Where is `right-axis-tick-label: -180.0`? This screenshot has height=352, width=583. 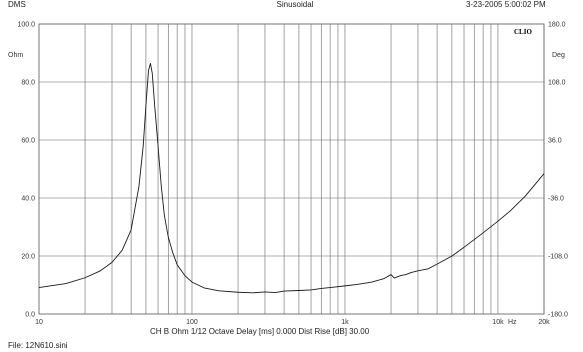
right-axis-tick-label: -180.0 is located at coordinates (558, 315).